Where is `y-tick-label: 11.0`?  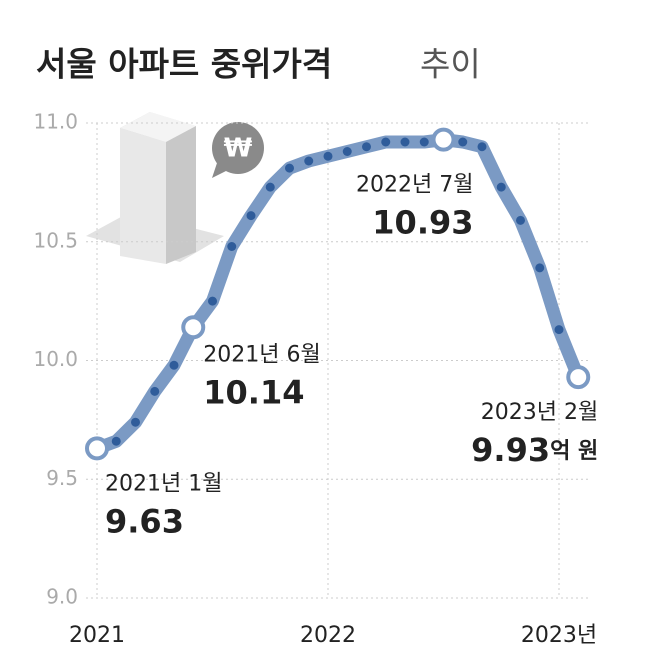 y-tick-label: 11.0 is located at coordinates (55, 122).